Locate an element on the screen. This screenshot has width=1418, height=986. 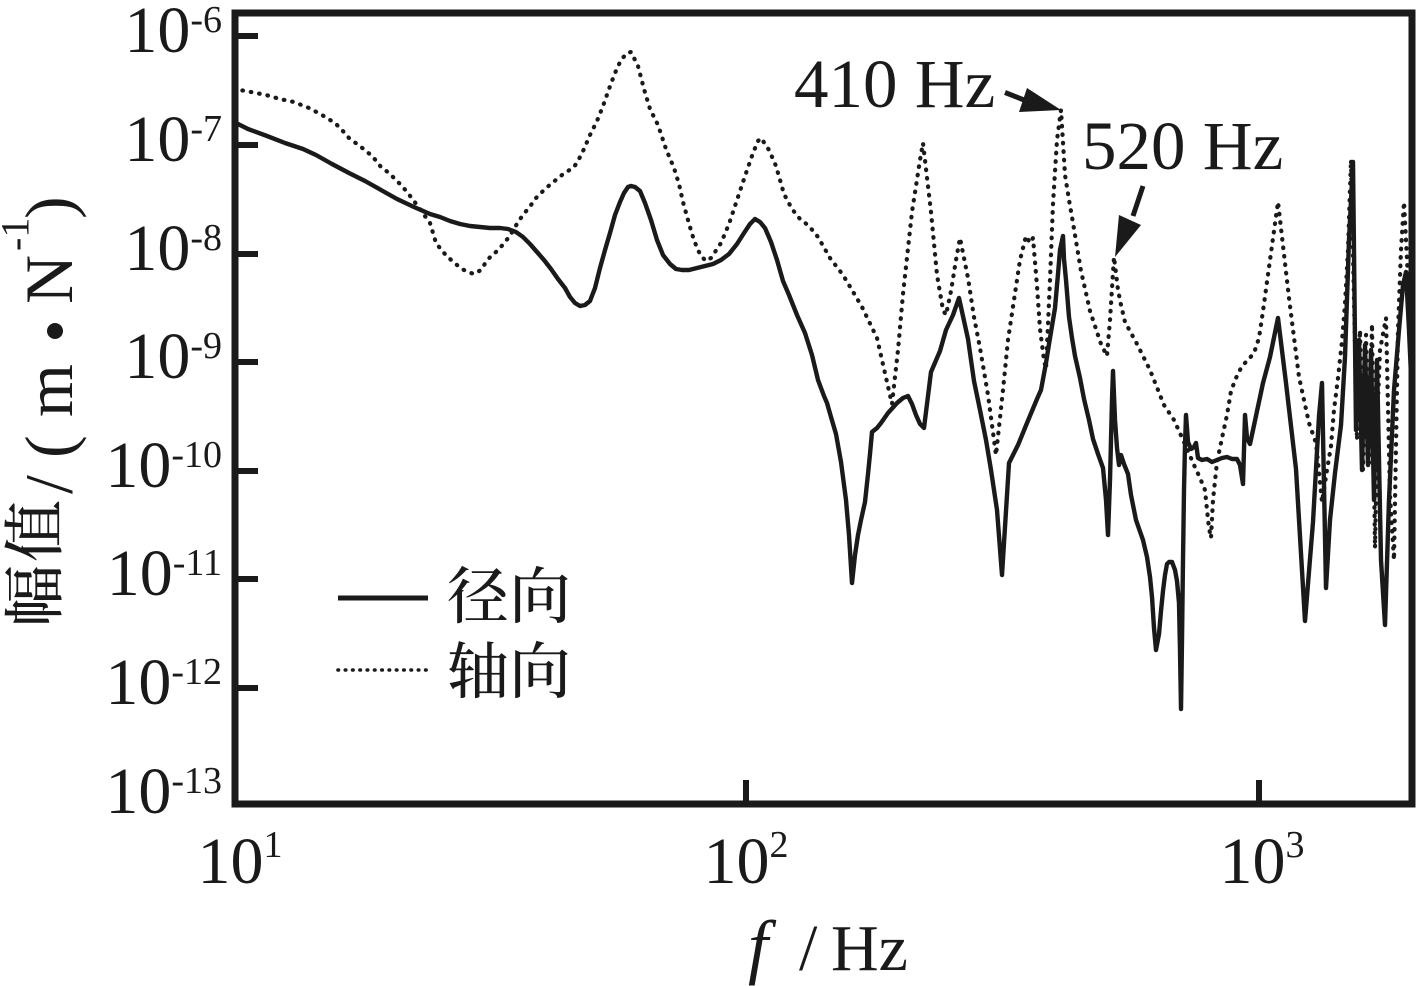
svg-text: /(mN-1) is located at coordinates (43, 345).